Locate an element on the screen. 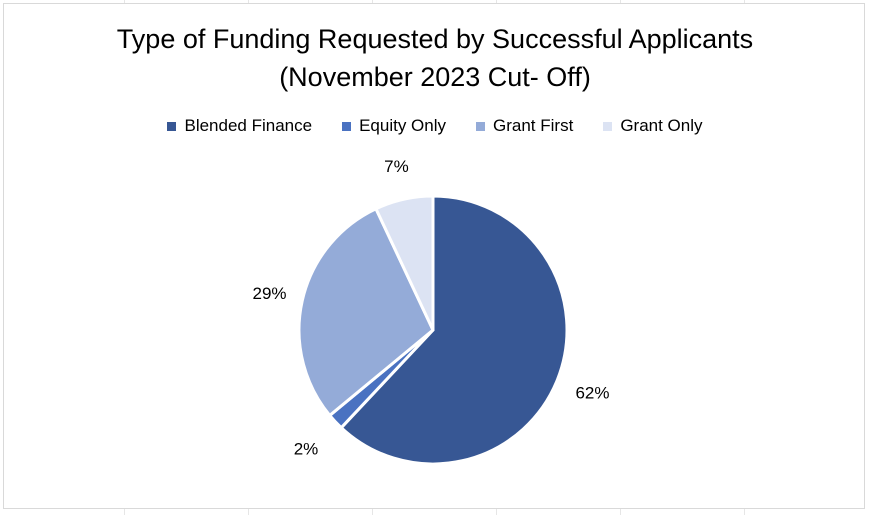 Image resolution: width=870 pixels, height=515 pixels. data-label-grant-only: 7% is located at coordinates (396, 166).